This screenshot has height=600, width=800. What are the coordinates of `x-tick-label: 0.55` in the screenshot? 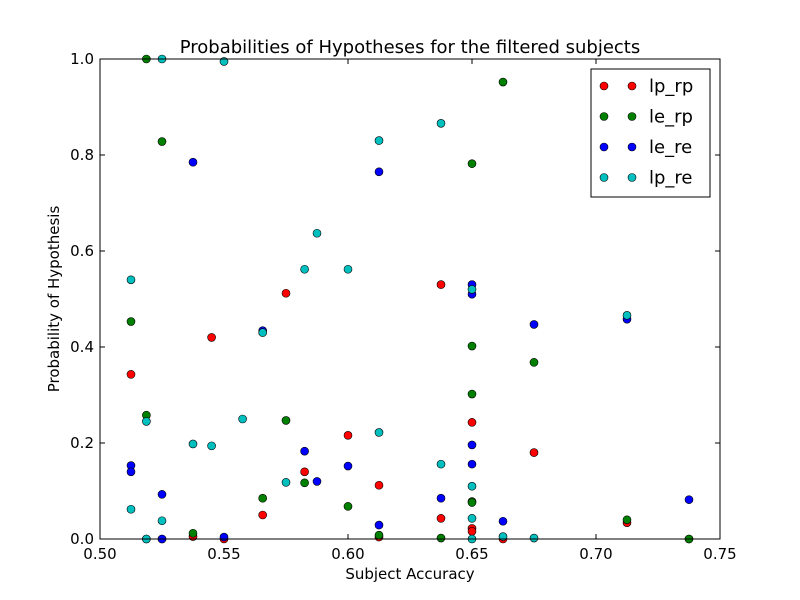 It's located at (223, 554).